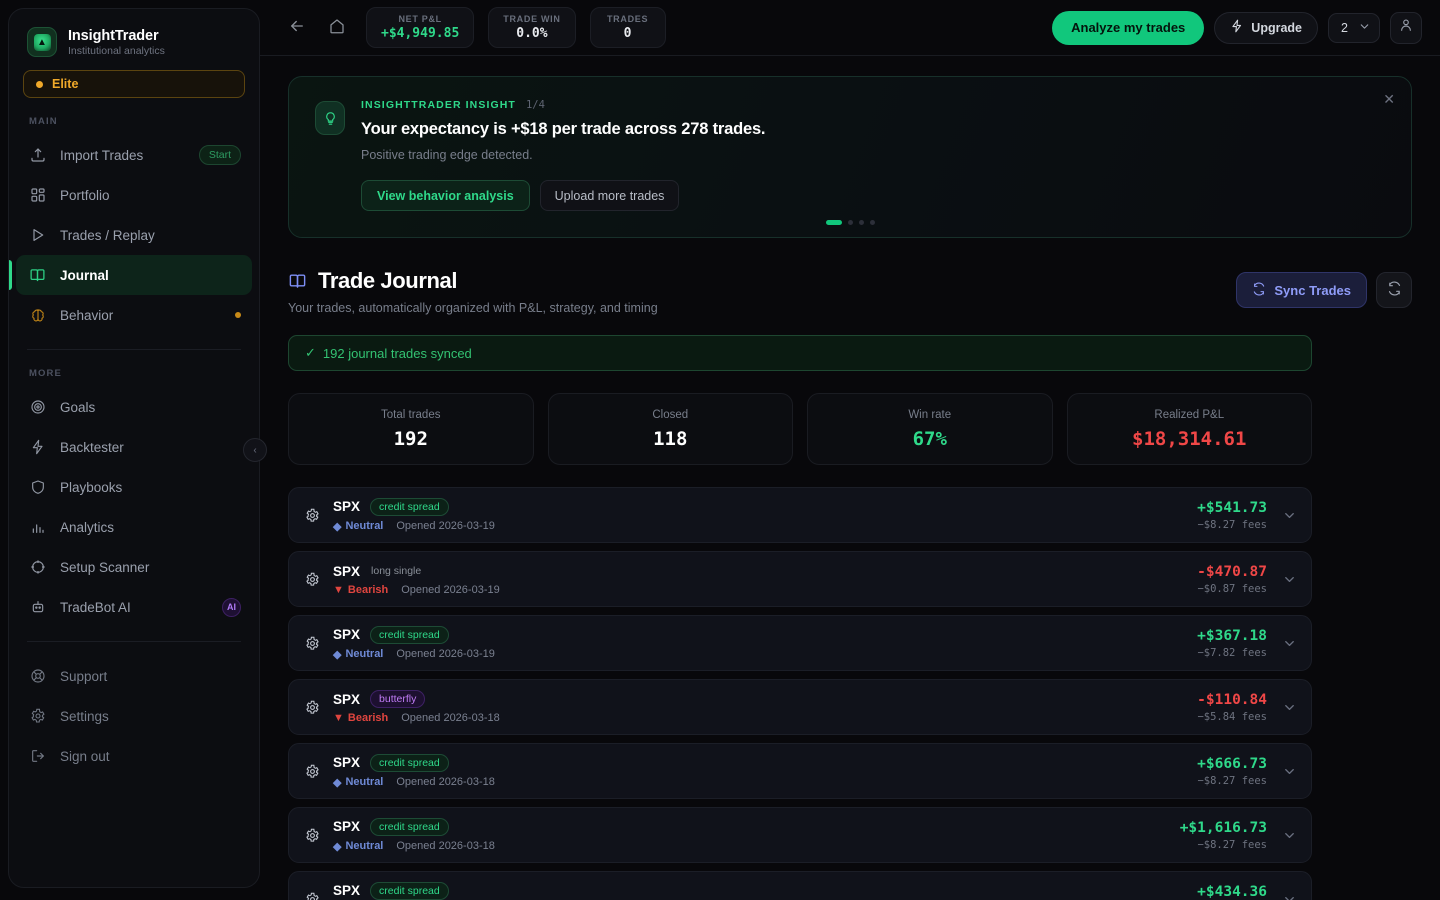 The width and height of the screenshot is (1440, 900). Describe the element at coordinates (1189, 438) in the screenshot. I see `stat-card-value: $18,314.61` at that location.